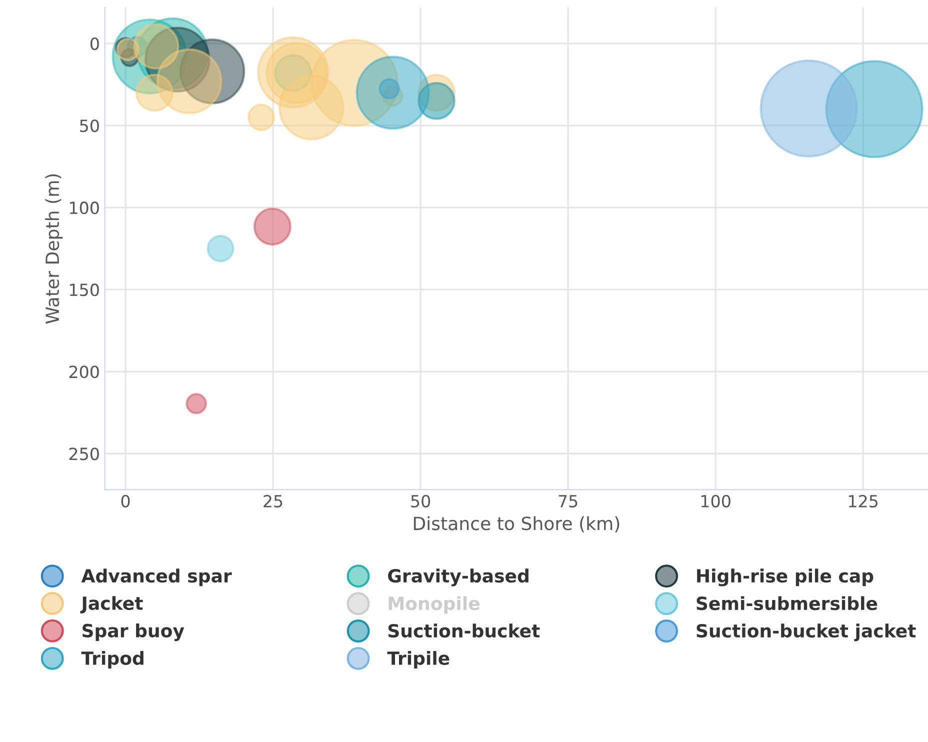 The image size is (928, 742). What do you see at coordinates (84, 454) in the screenshot?
I see `y-tick-label: 250` at bounding box center [84, 454].